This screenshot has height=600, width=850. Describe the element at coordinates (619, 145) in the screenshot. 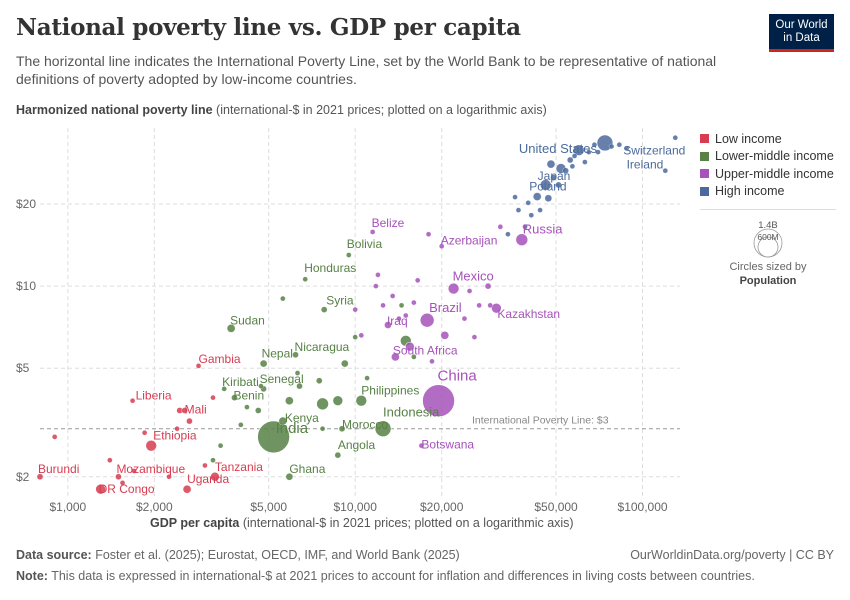

I see `point-switzerland` at that location.